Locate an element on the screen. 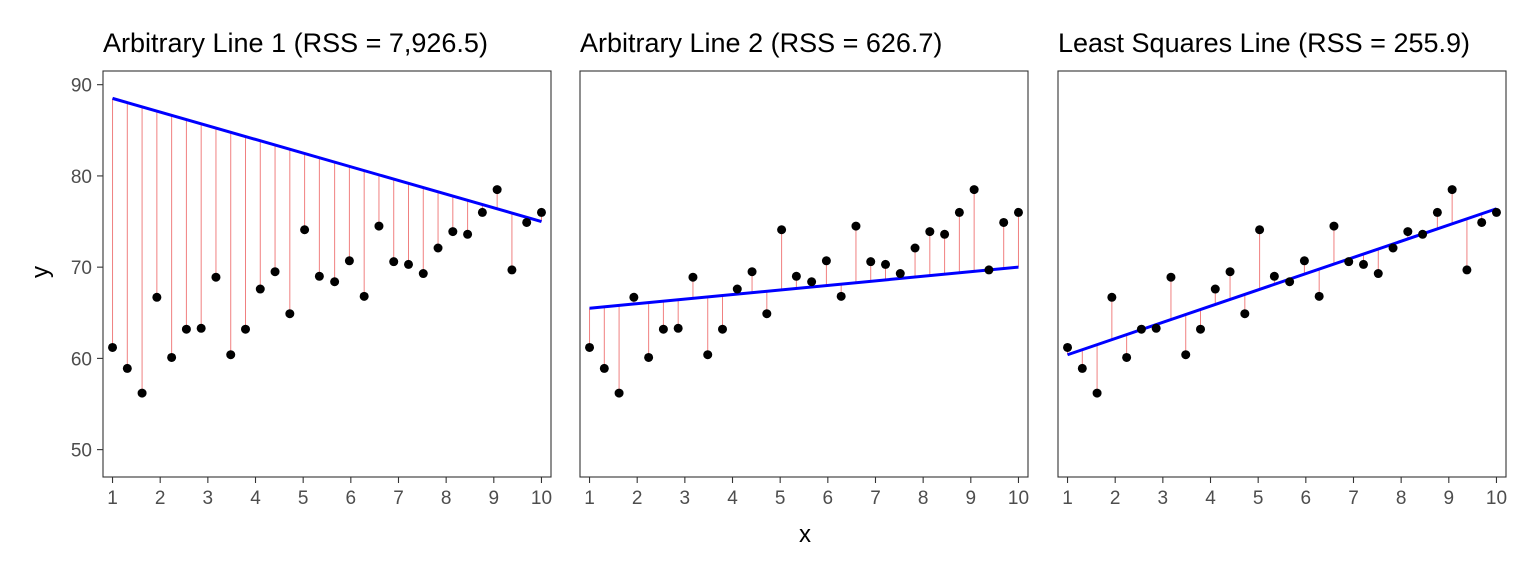  panel-title: Least Squares Line (RSS = 255.9) is located at coordinates (1264, 43).